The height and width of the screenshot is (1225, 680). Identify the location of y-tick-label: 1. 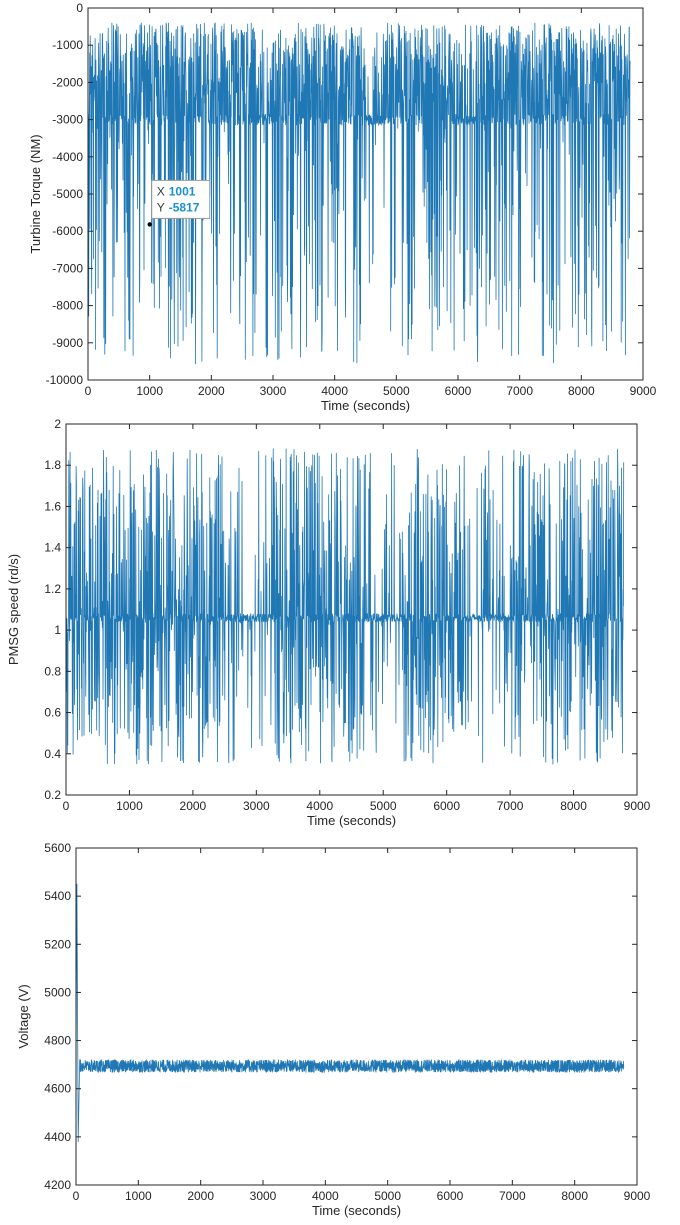
(57, 630).